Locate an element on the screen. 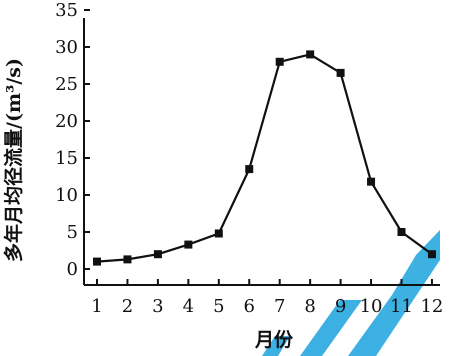  y-tick-label: 25 is located at coordinates (66, 84).